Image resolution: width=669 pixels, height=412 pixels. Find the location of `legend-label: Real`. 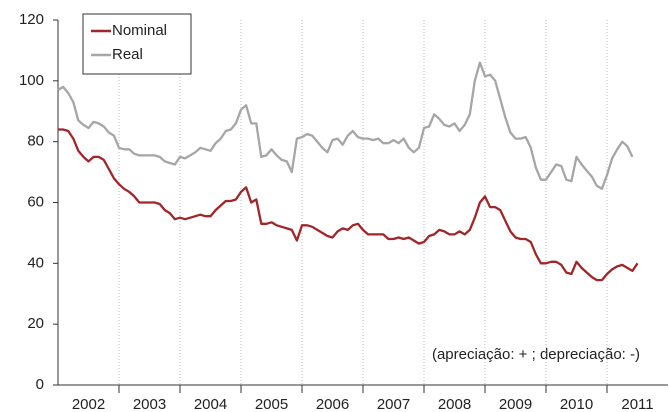

legend-label: Real is located at coordinates (127, 54).